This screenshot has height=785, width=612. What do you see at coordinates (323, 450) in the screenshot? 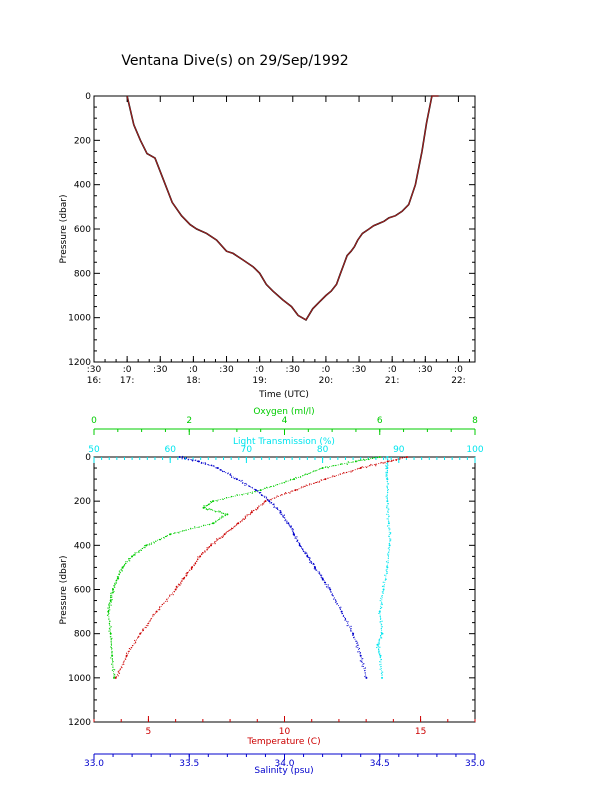
I see `light-tick-label: 80` at bounding box center [323, 450].